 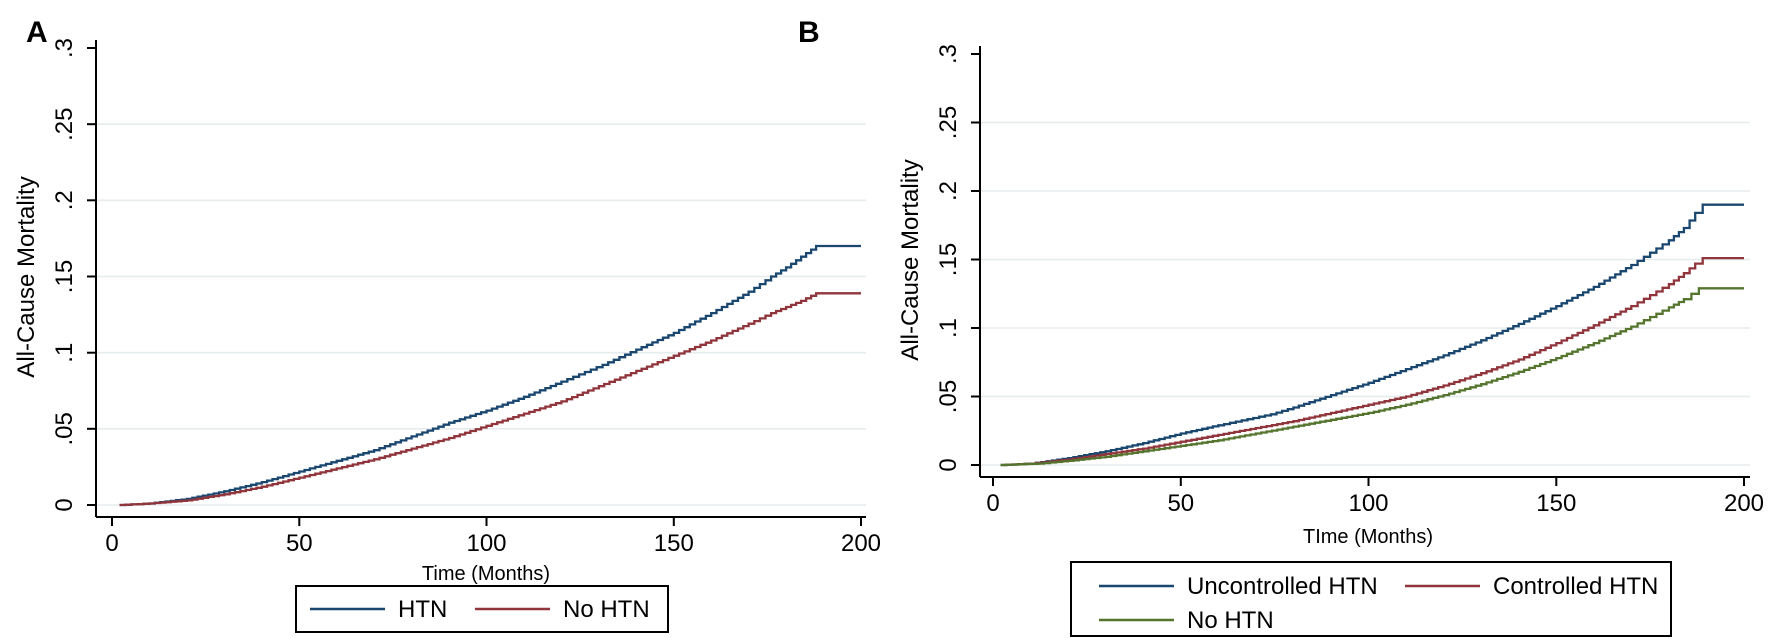 I want to click on panel-a-y-axis-title: All-Cause Mortality, so click(x=26, y=276).